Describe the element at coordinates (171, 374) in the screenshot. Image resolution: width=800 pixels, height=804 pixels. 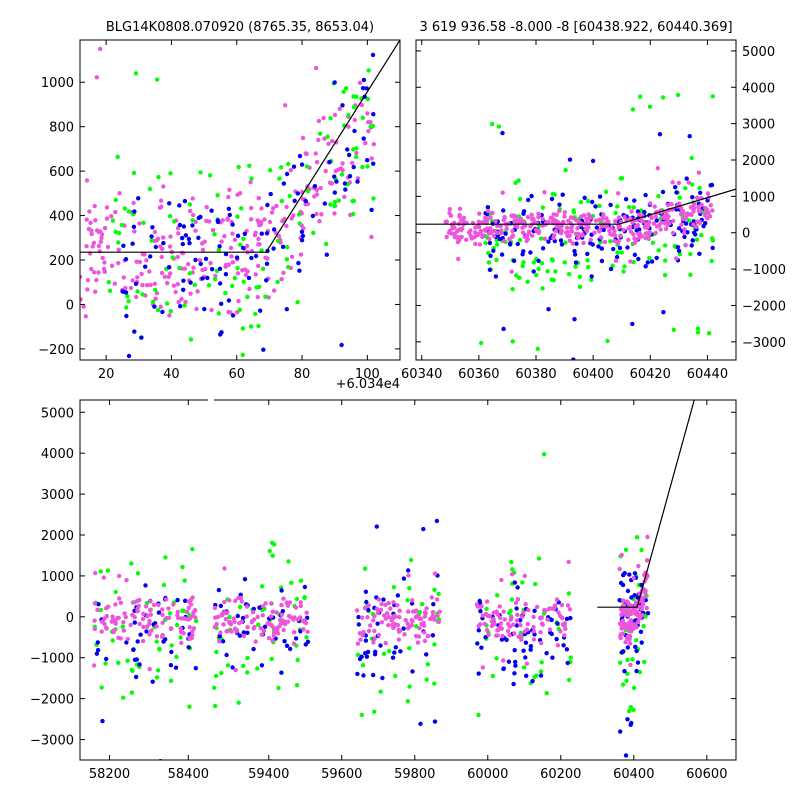
I see `x-tick-label: 40` at that location.